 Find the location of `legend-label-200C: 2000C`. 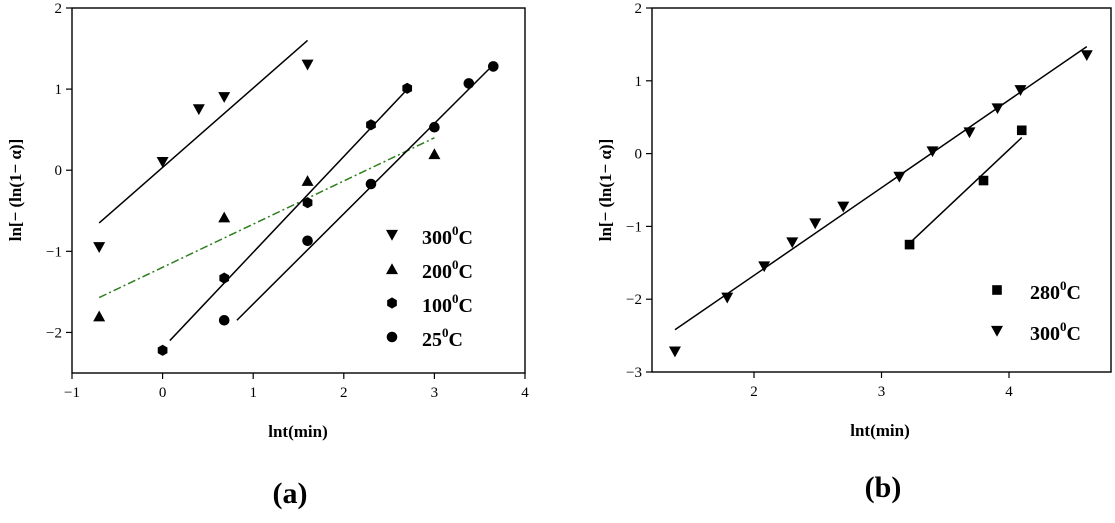

legend-label-200C: 2000C is located at coordinates (447, 270).